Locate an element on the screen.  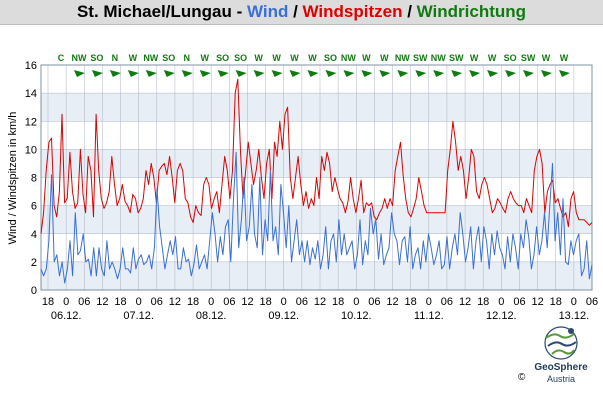
title-bar is located at coordinates (301, 12).